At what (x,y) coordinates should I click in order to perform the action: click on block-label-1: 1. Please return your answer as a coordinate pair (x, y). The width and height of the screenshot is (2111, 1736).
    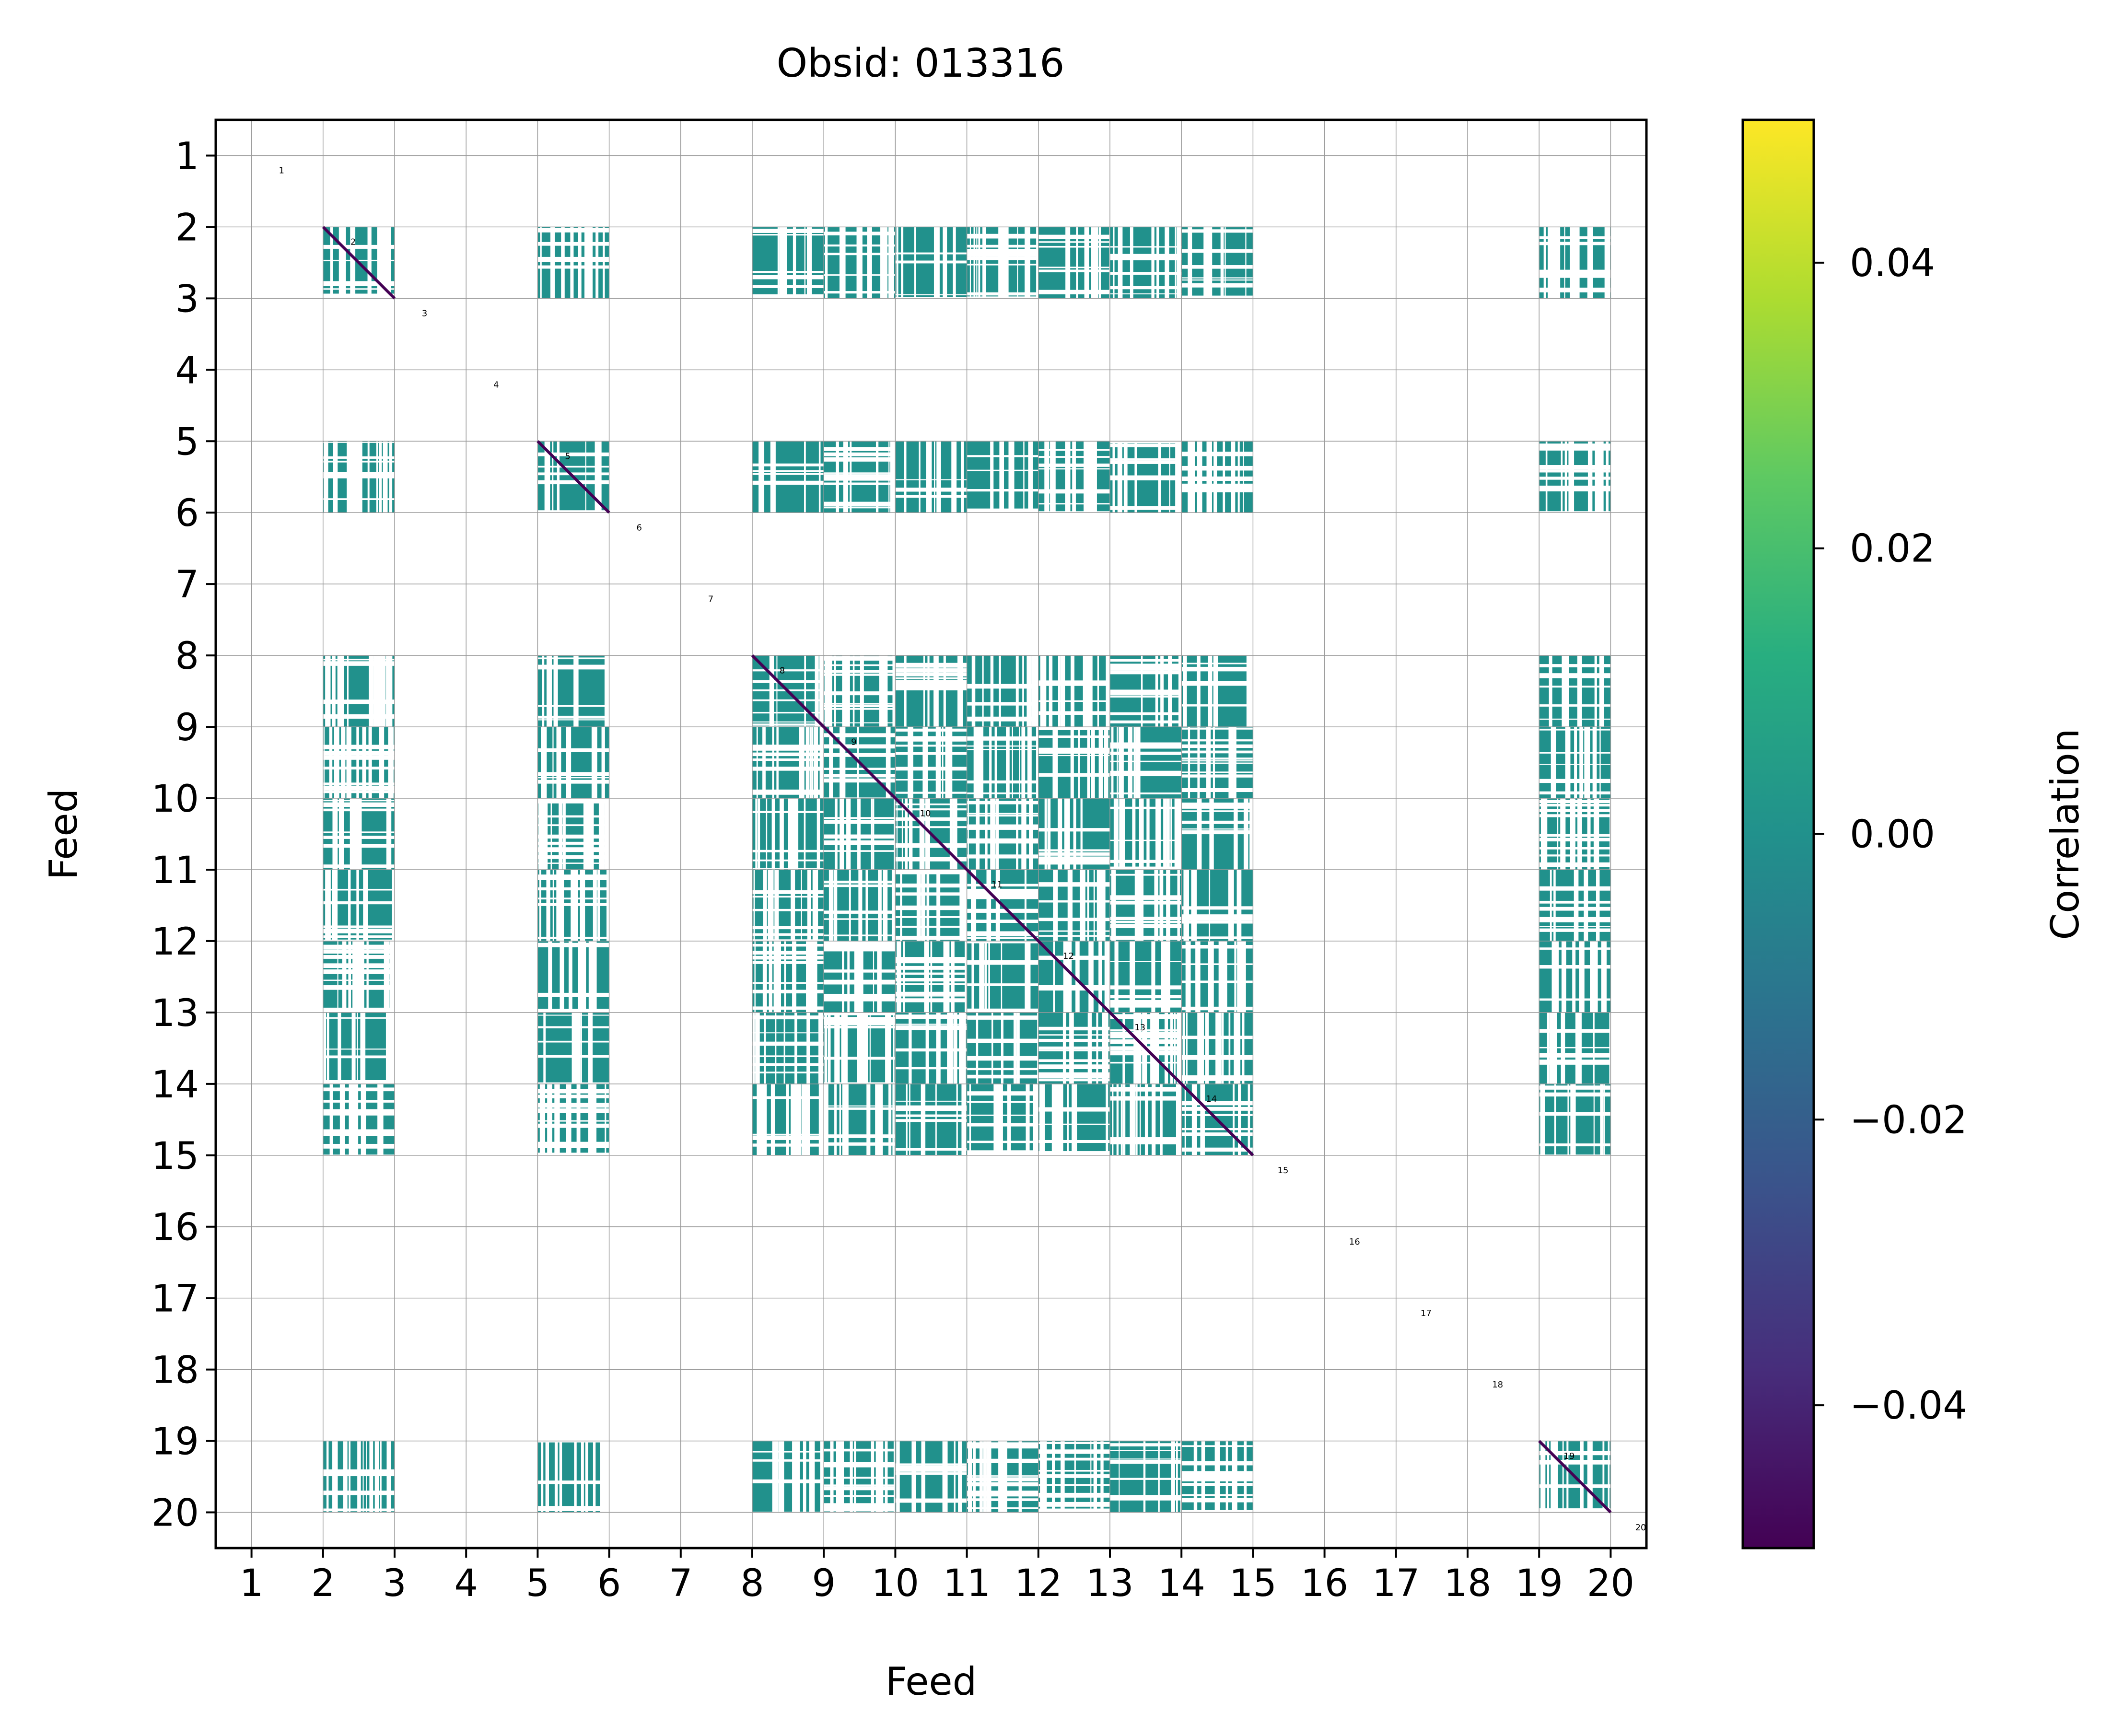
    Looking at the image, I should click on (281, 171).